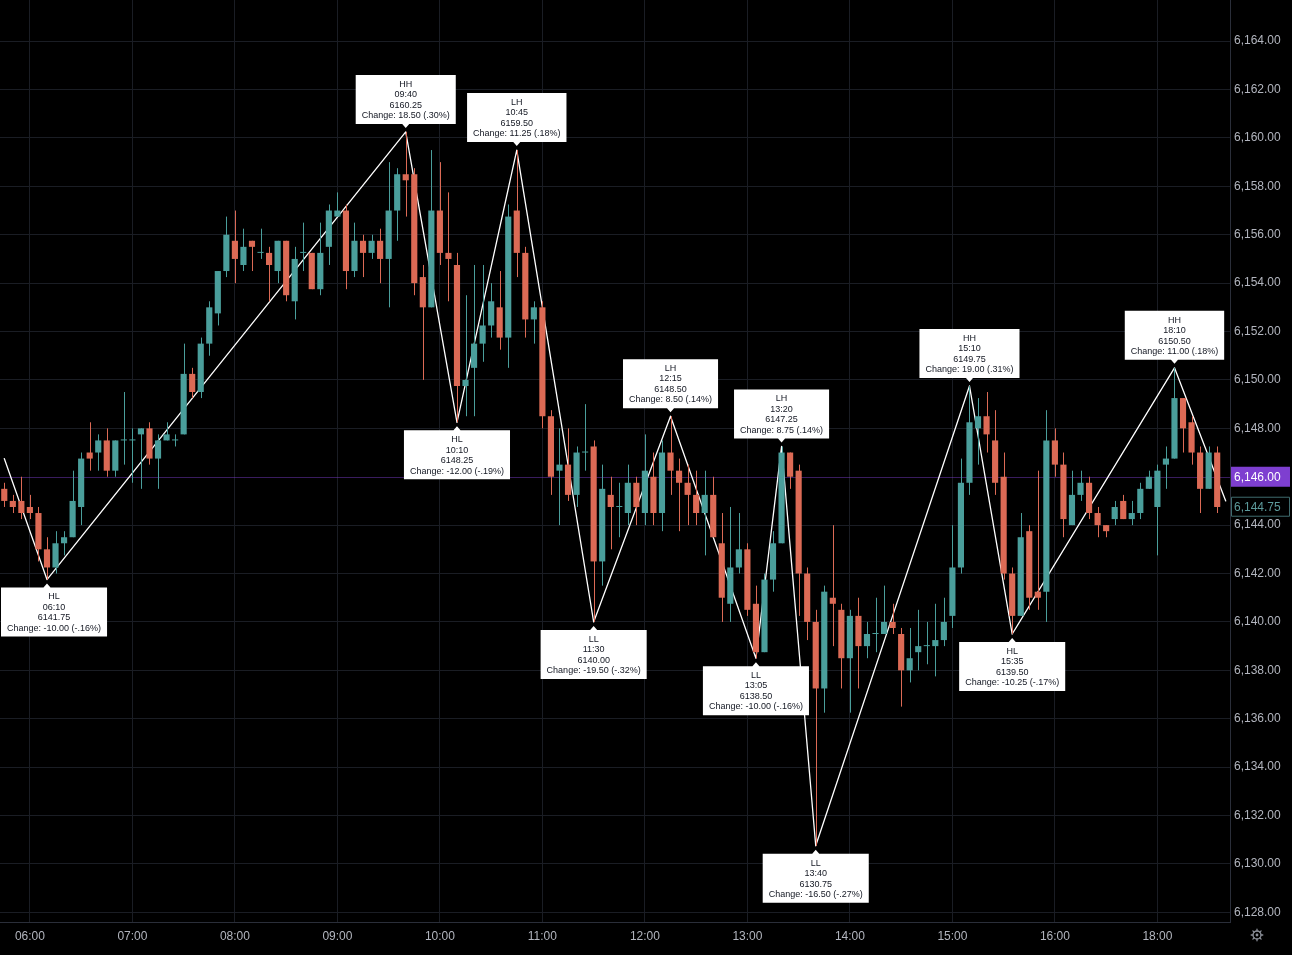  What do you see at coordinates (1258, 330) in the screenshot?
I see `y-tick-label: 6,152.00` at bounding box center [1258, 330].